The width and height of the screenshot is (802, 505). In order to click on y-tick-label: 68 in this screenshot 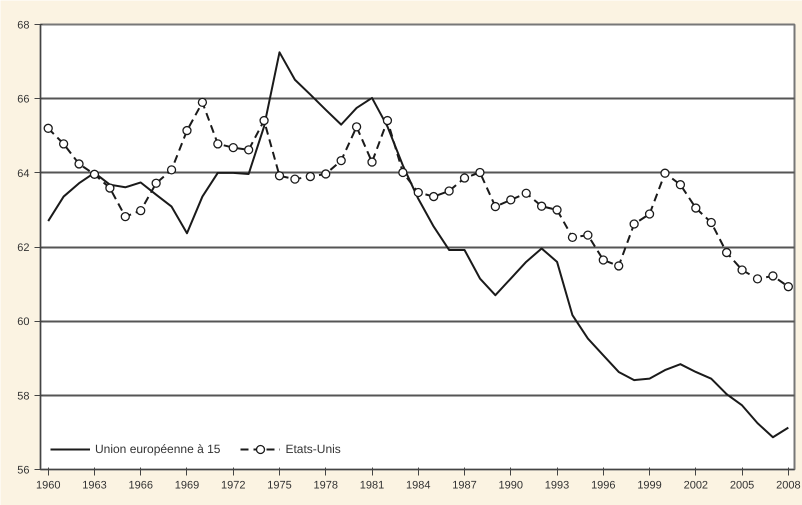, I will do `click(23, 26)`.